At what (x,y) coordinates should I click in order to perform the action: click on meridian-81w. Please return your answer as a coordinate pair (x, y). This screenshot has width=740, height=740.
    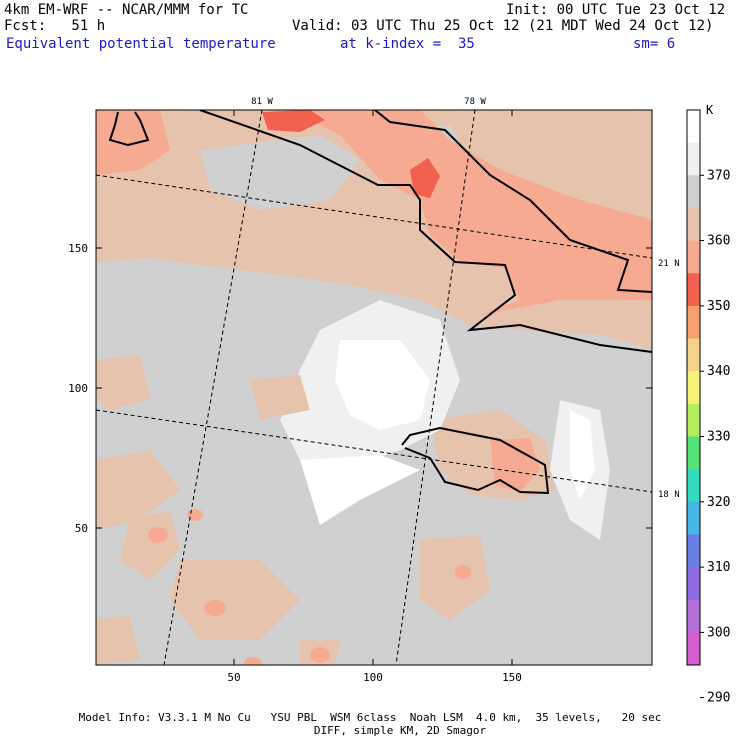
    Looking at the image, I should click on (213, 387).